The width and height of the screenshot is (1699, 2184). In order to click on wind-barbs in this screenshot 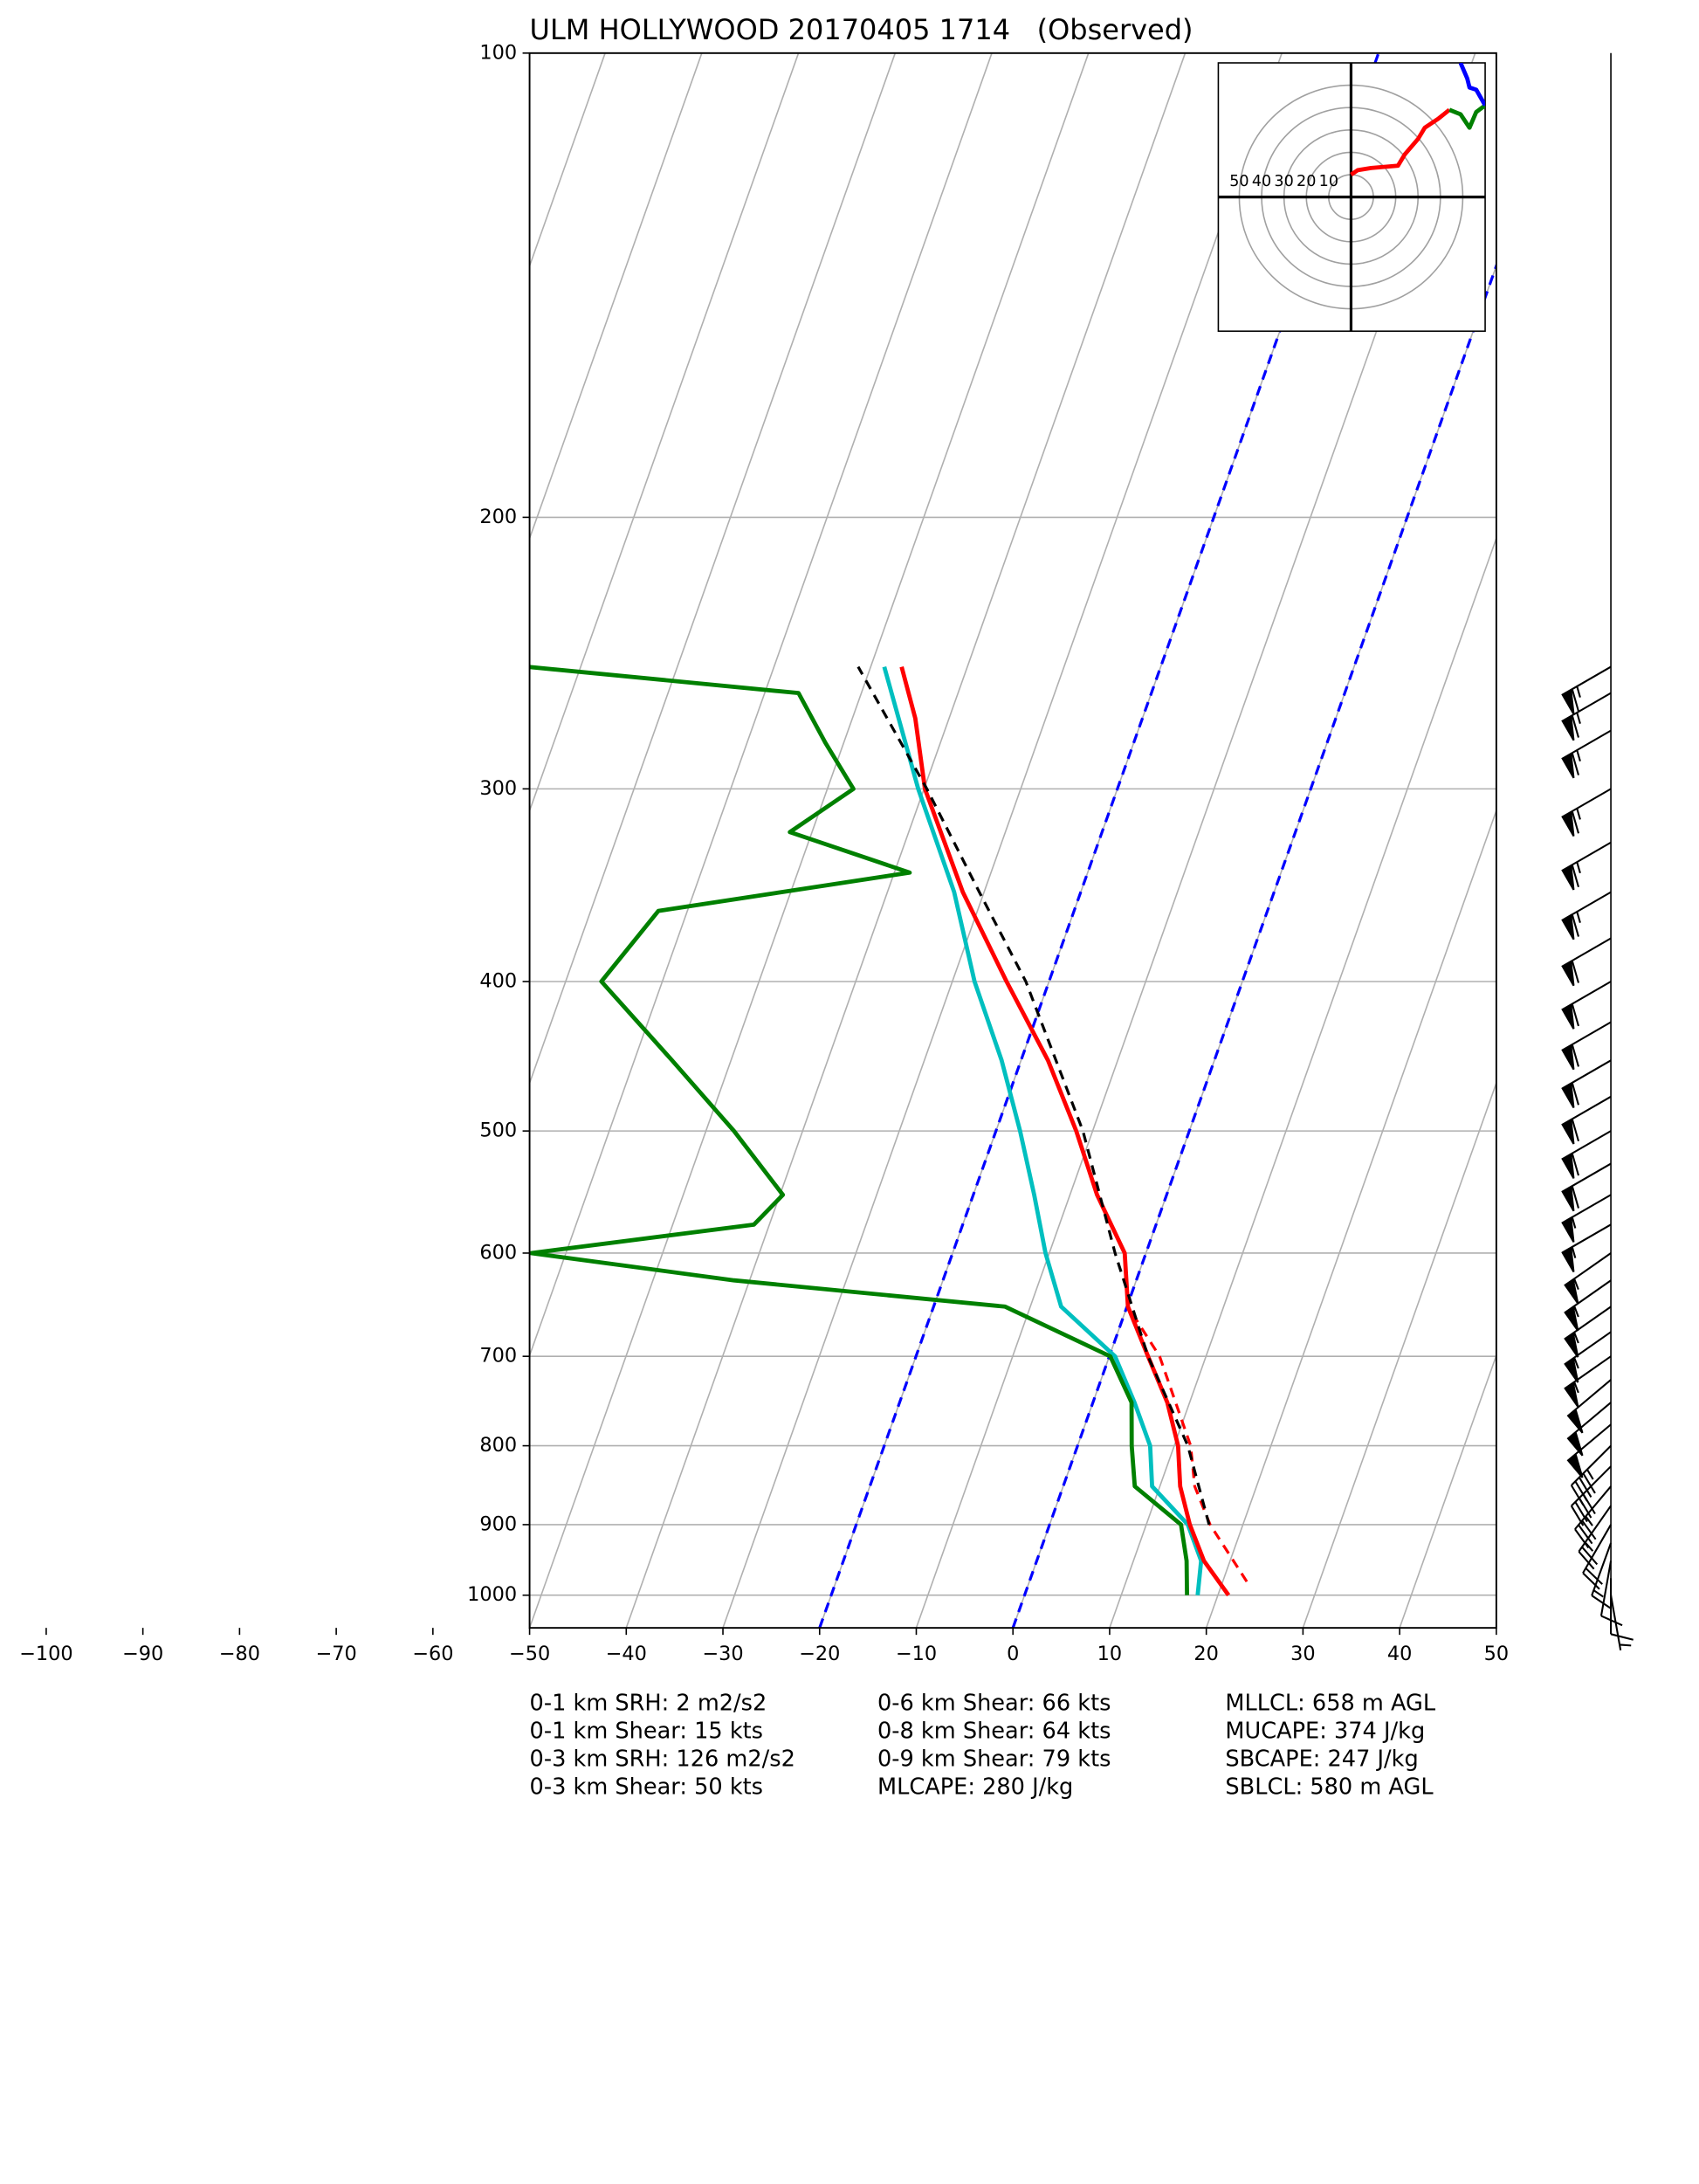, I will do `click(1597, 1157)`.